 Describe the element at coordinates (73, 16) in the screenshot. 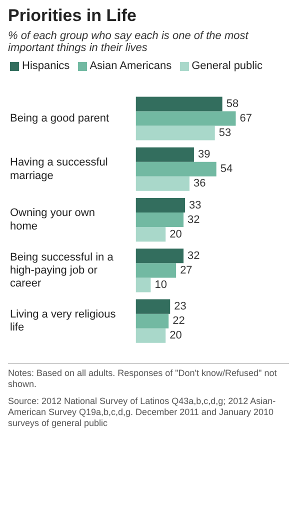

I see `chart-title: Priorities in Life` at that location.